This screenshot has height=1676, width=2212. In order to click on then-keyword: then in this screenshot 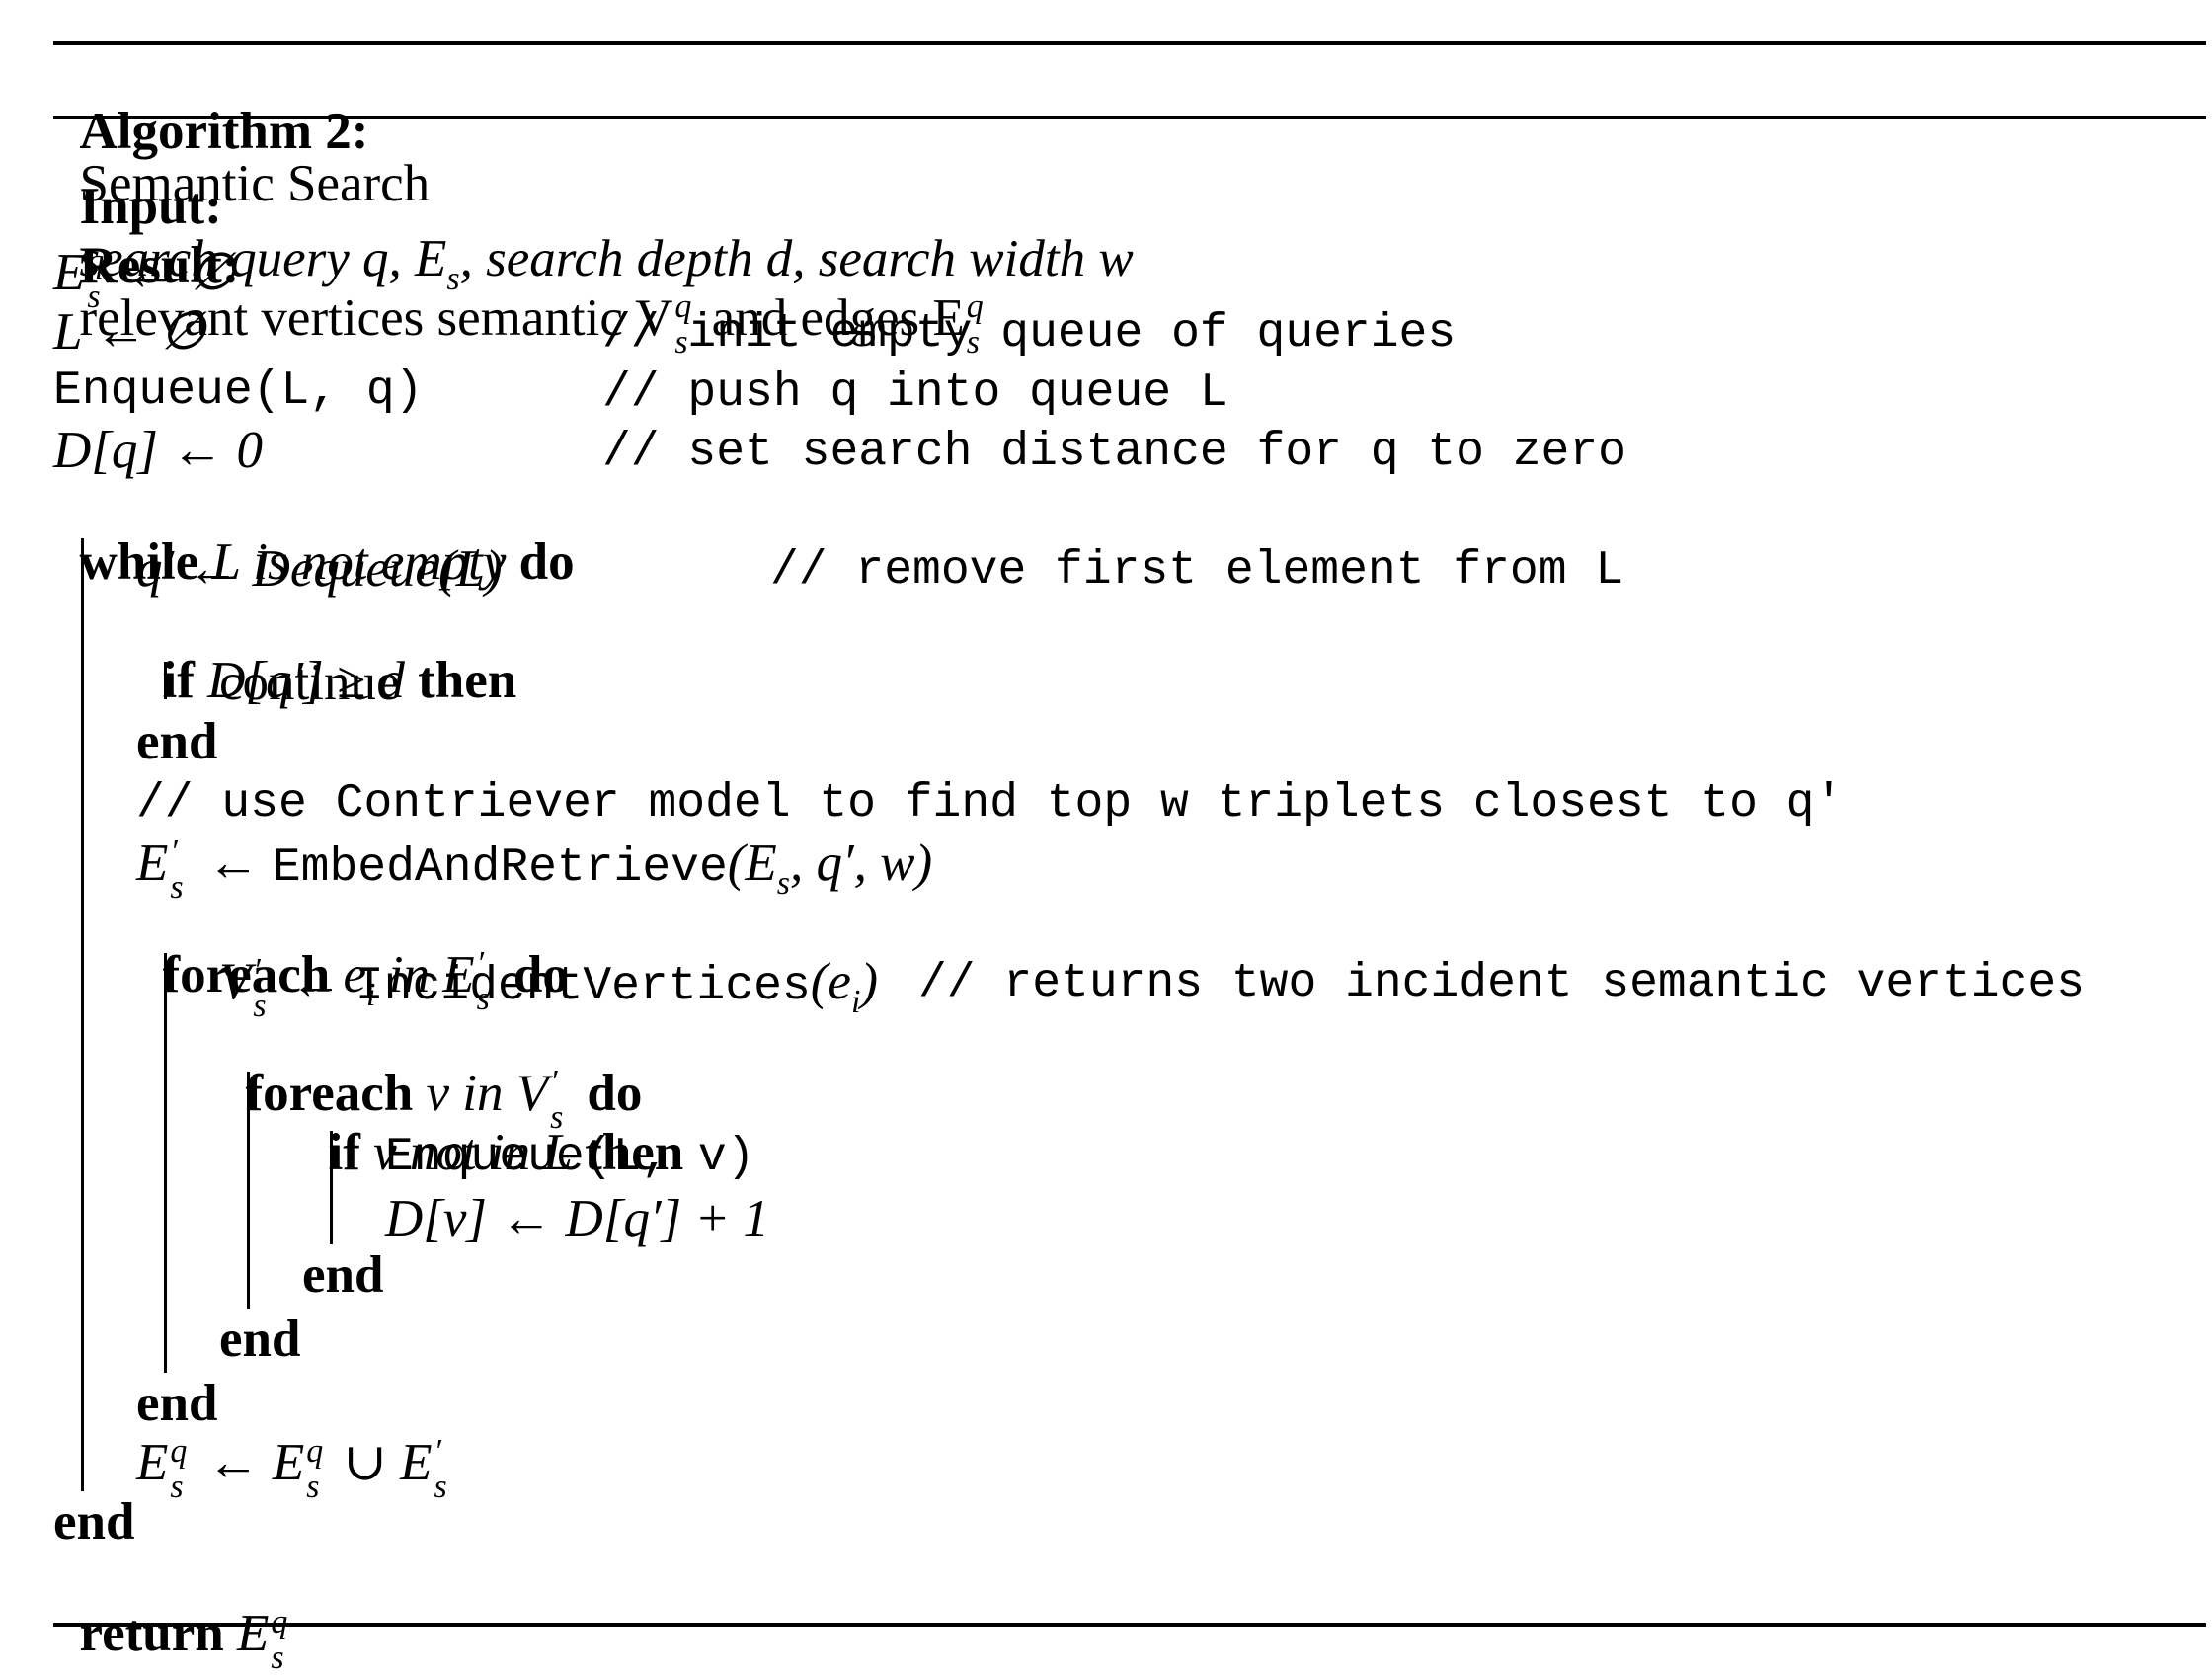, I will do `click(468, 680)`.